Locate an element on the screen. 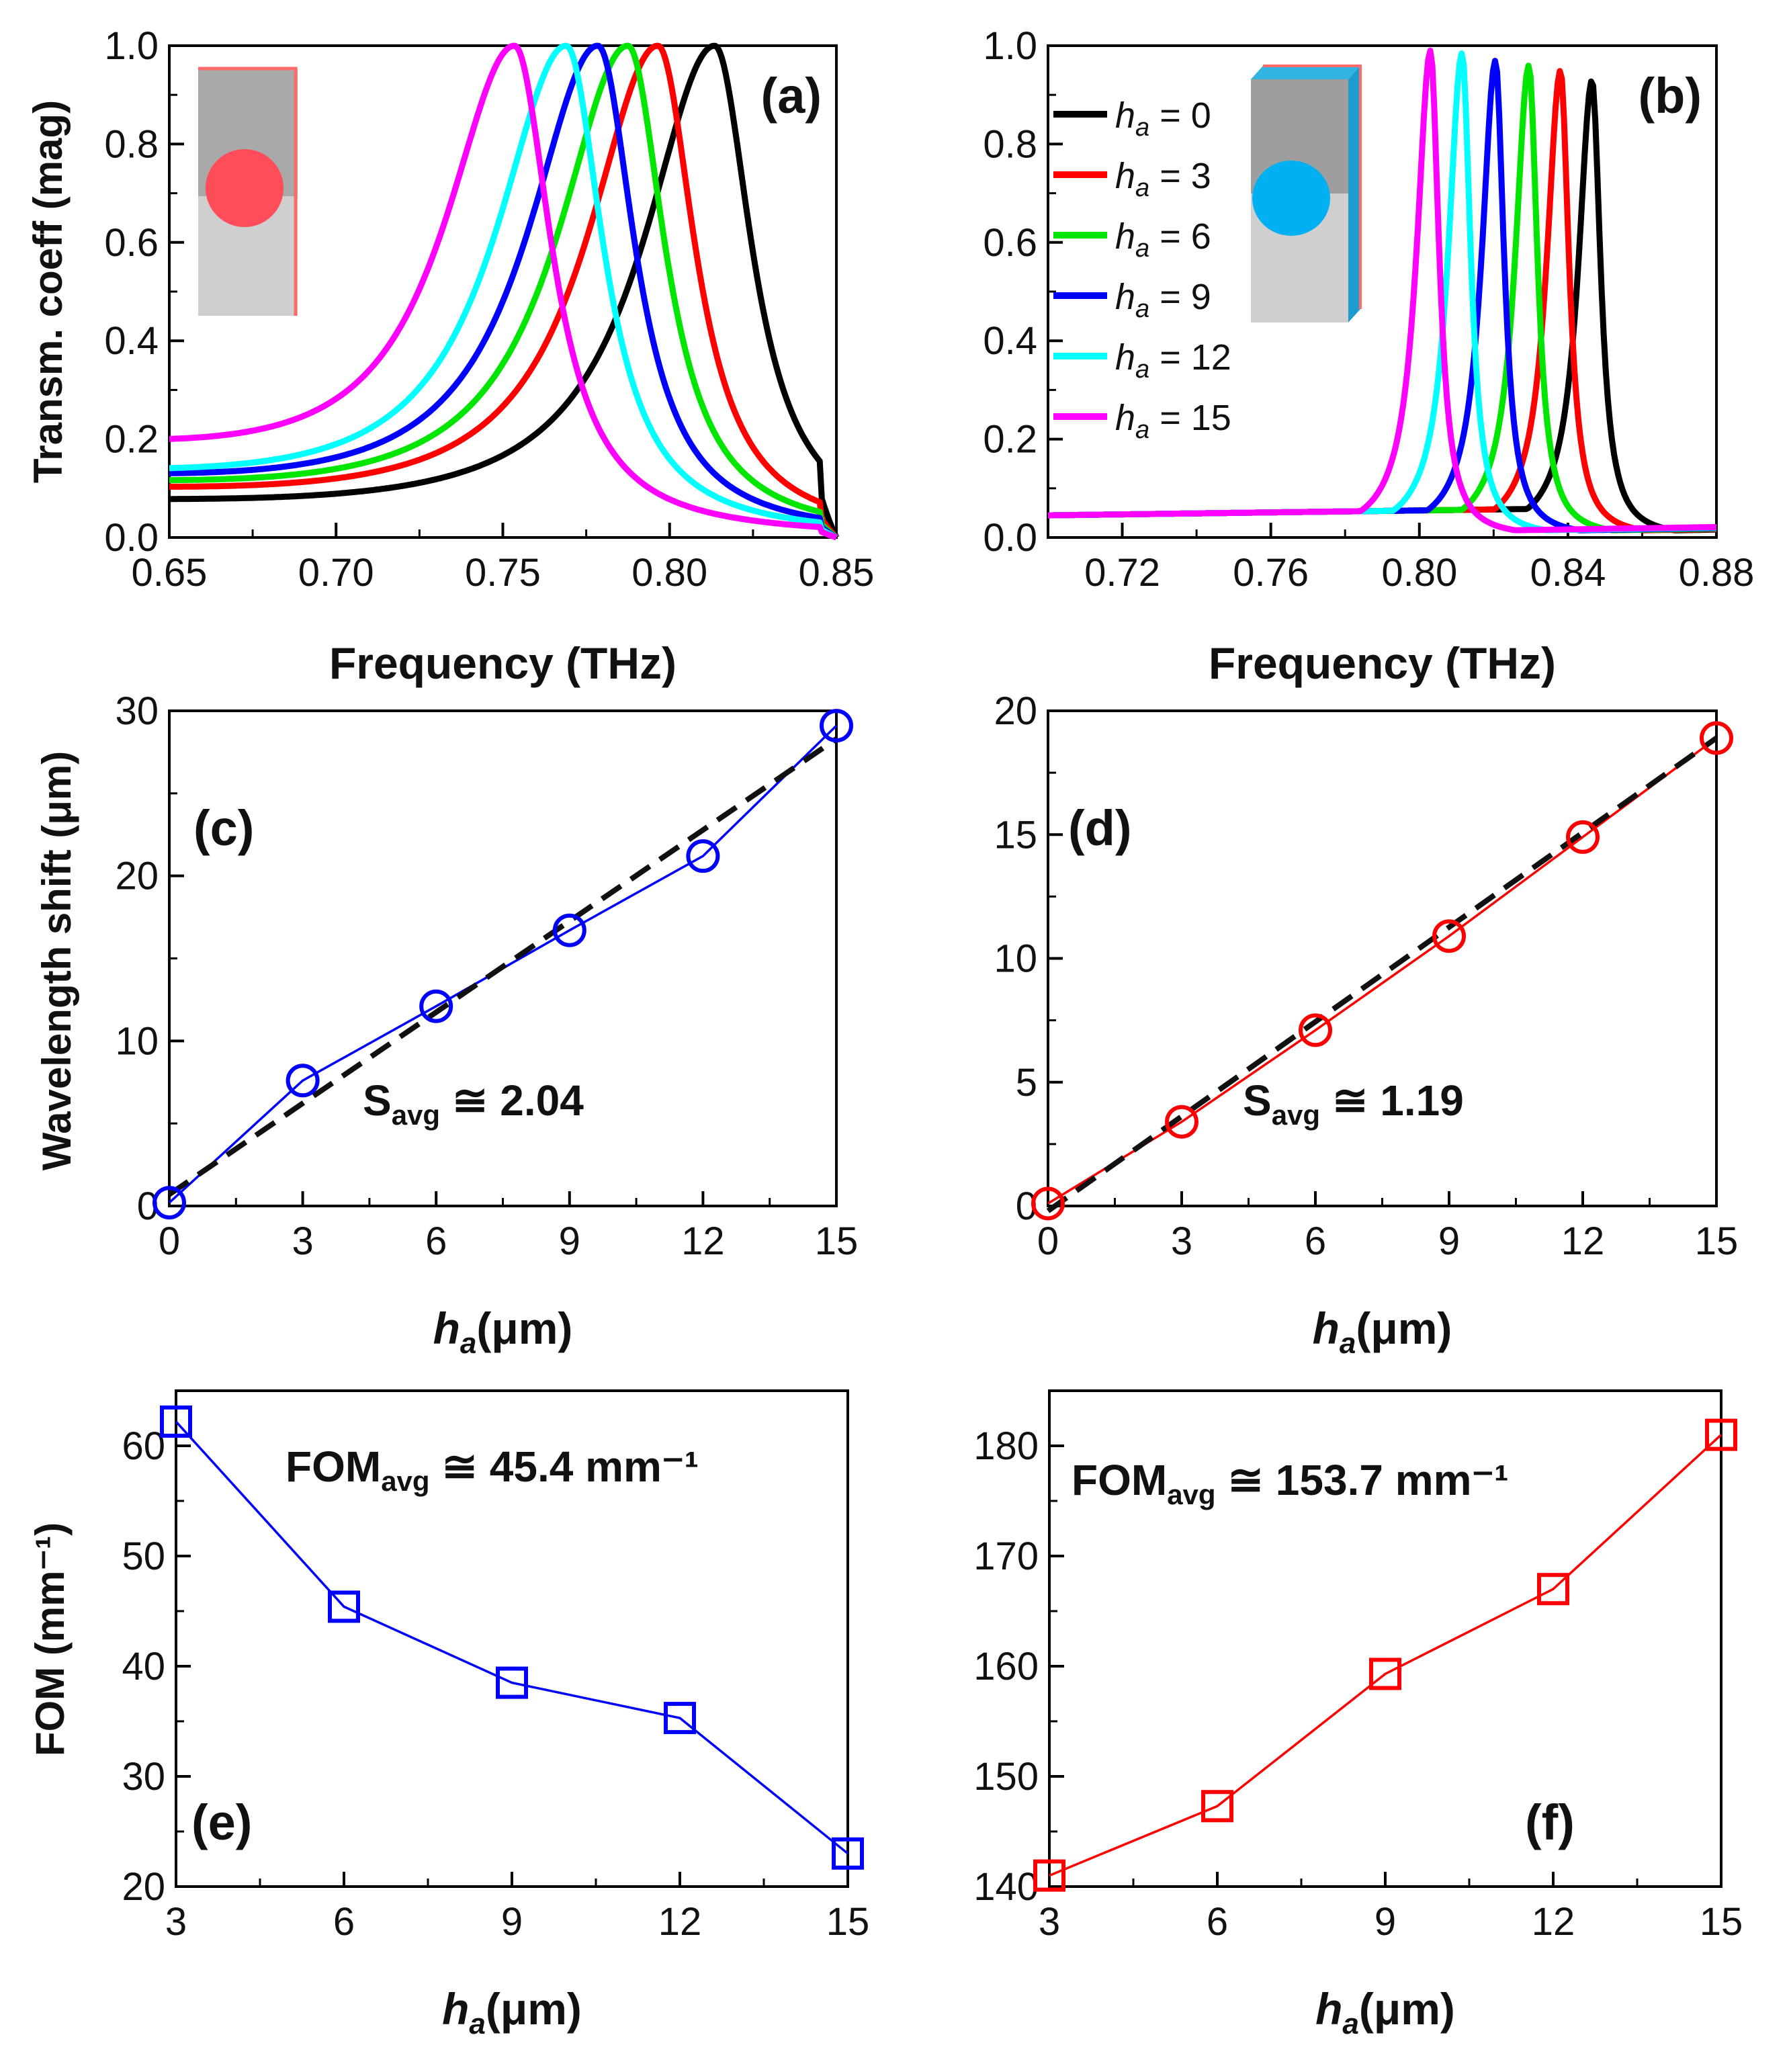 This screenshot has height=2072, width=1789. x-tick-label-a: 0.75 is located at coordinates (503, 573).